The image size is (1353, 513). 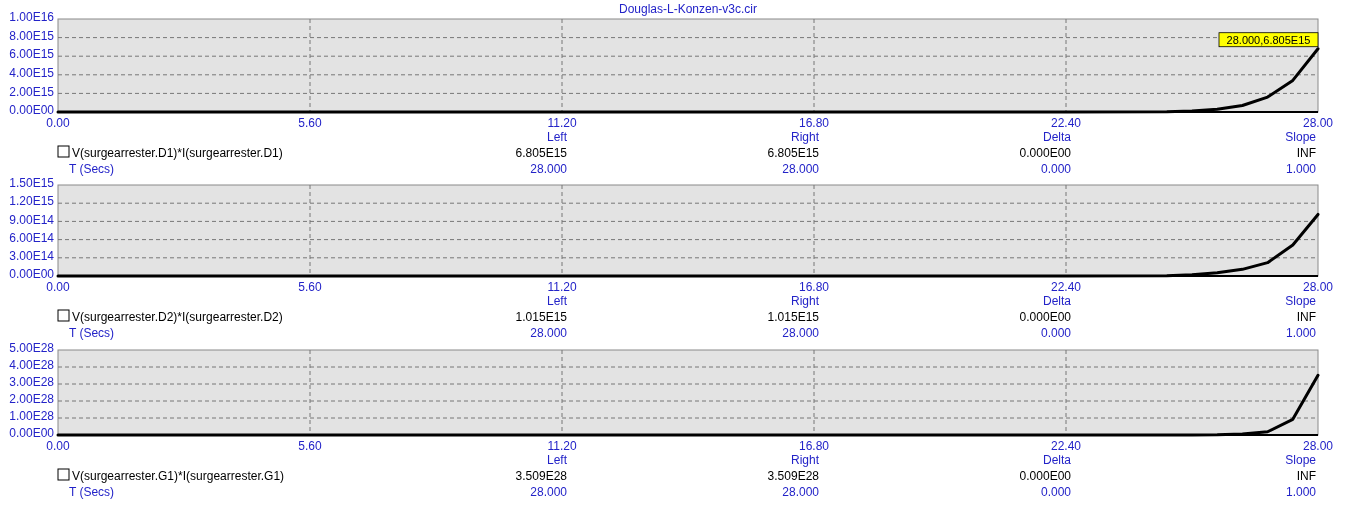 I want to click on y-tick-label: 1.00E16, so click(x=32, y=17).